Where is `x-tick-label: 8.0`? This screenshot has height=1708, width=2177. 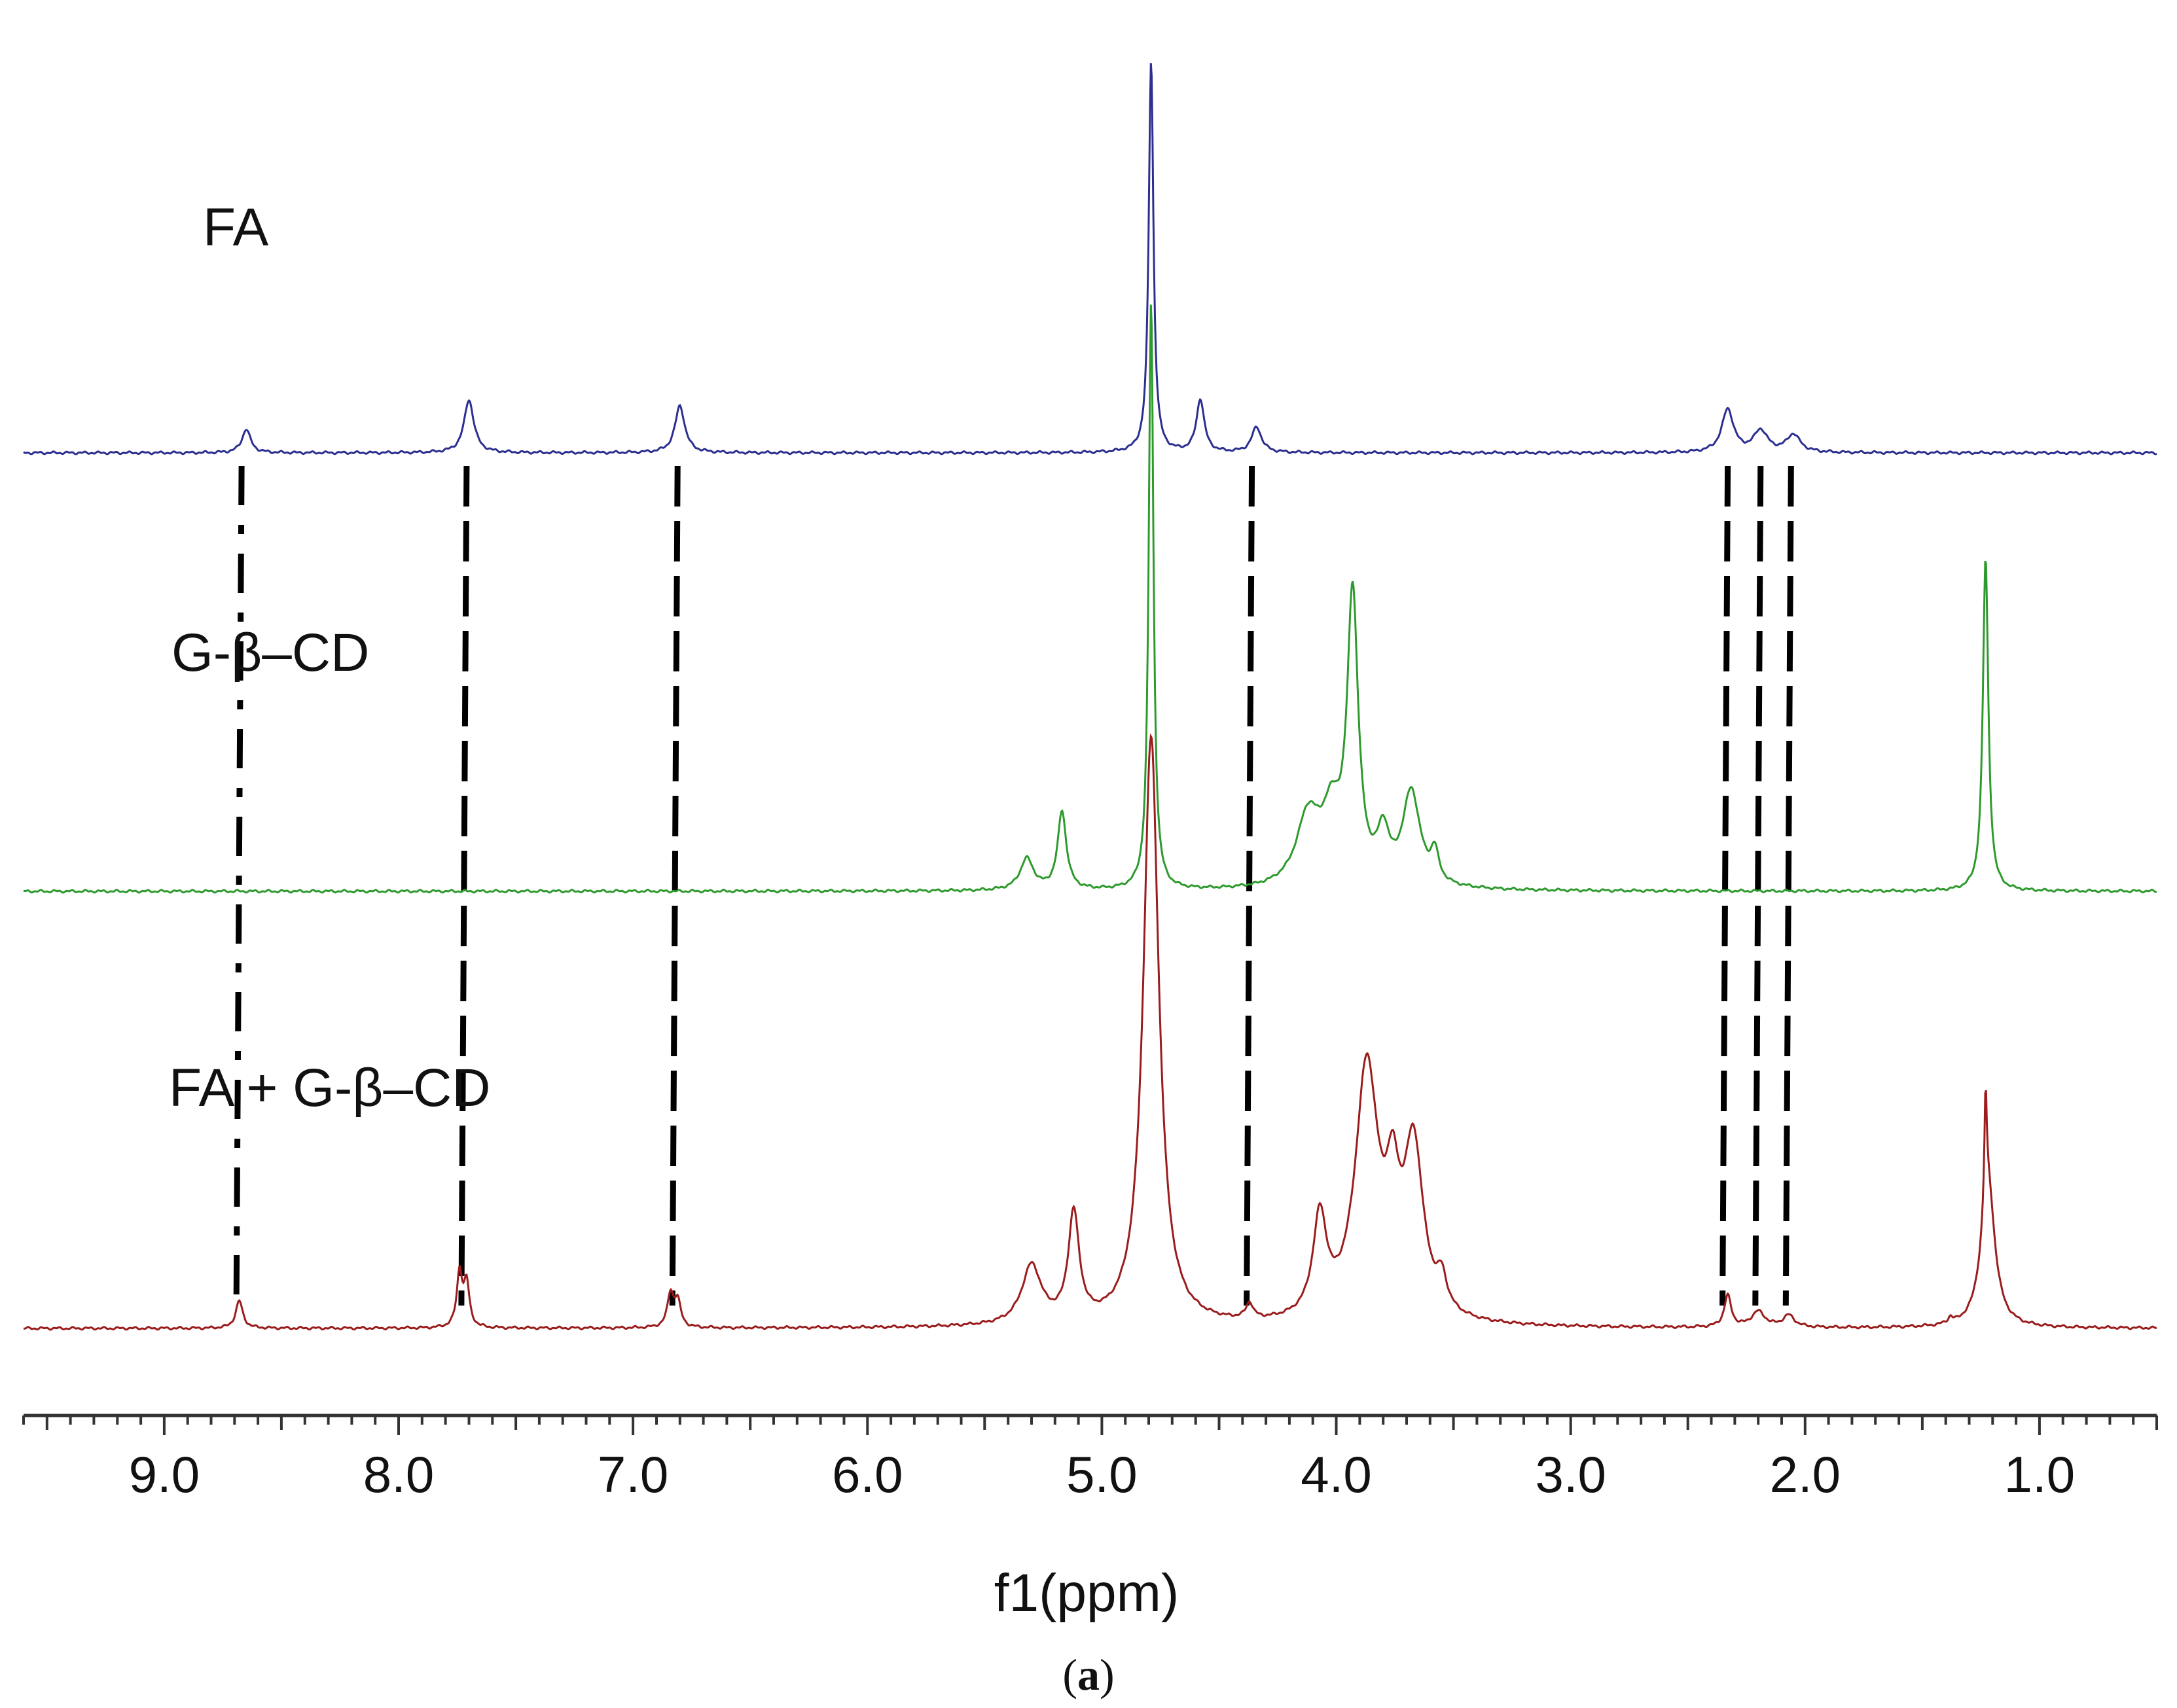
x-tick-label: 8.0 is located at coordinates (398, 1474).